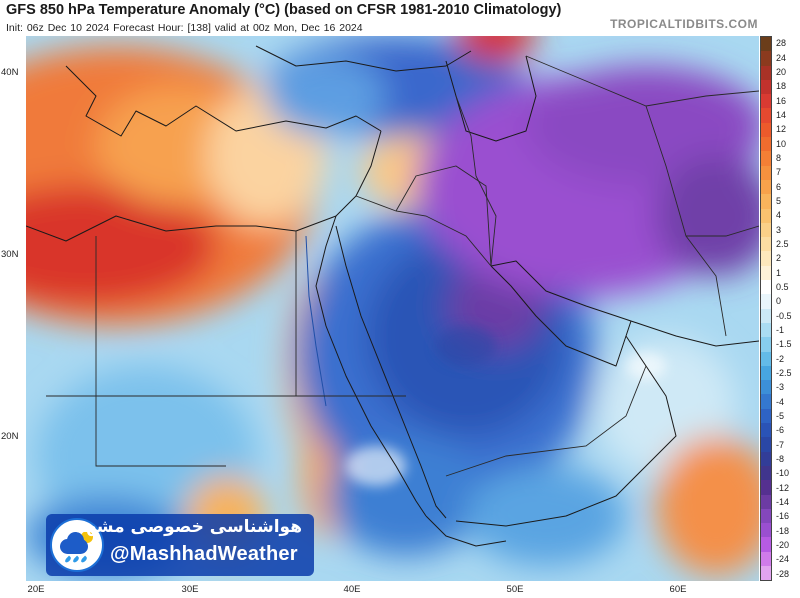 This screenshot has height=598, width=800. Describe the element at coordinates (779, 301) in the screenshot. I see `colorbar-label: 0` at that location.